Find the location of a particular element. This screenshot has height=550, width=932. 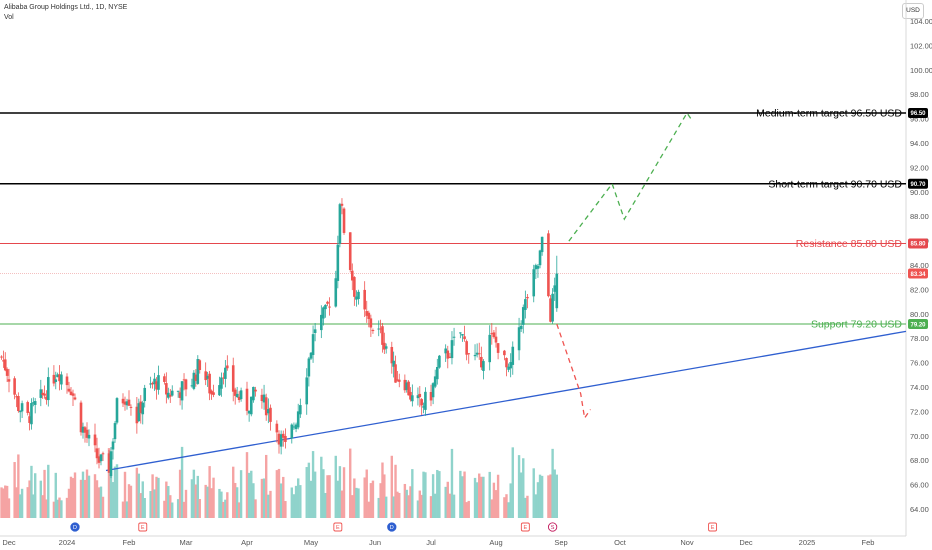

event-marker-letter: E is located at coordinates (713, 528).